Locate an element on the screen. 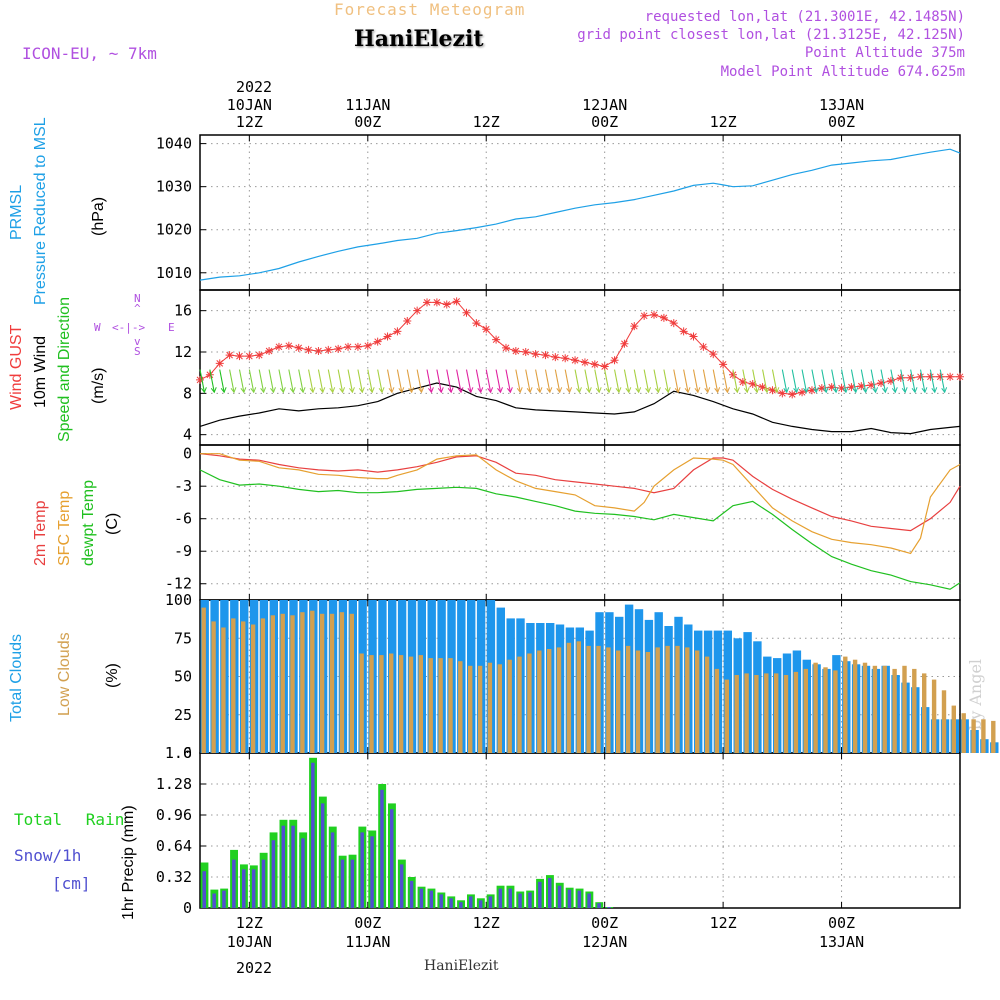 This screenshot has height=1000, width=1000. clouds-ytick-label-2: 50 is located at coordinates (183, 677).